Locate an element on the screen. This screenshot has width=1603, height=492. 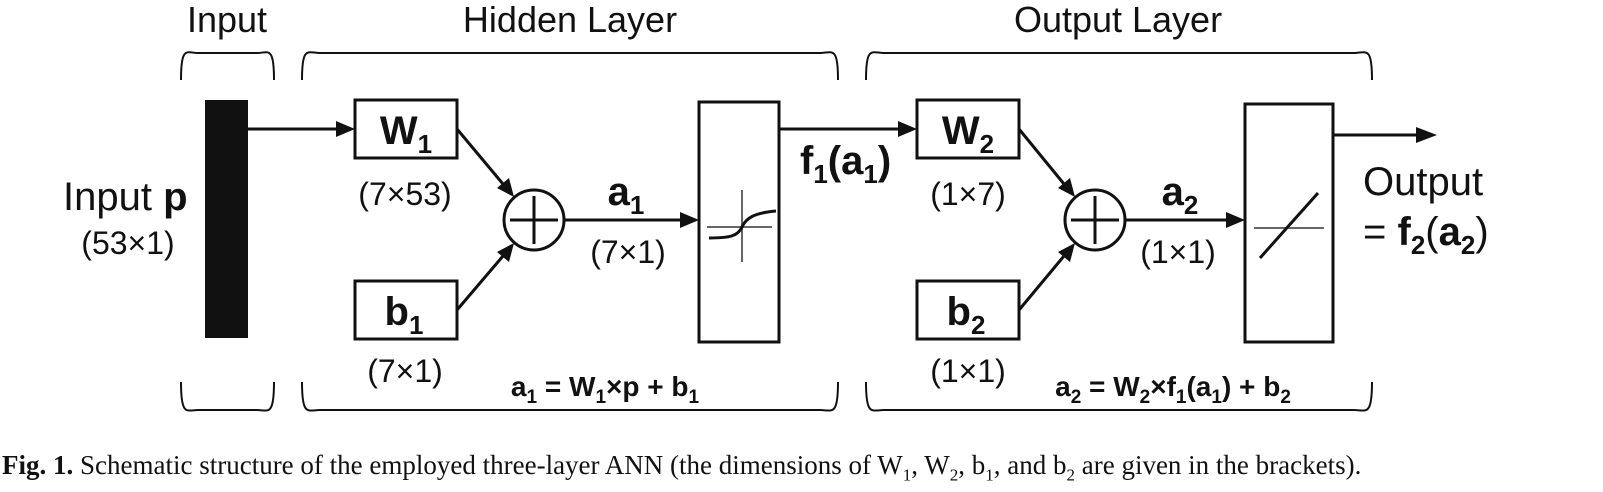
sigmoid-transfer-box is located at coordinates (739, 222).